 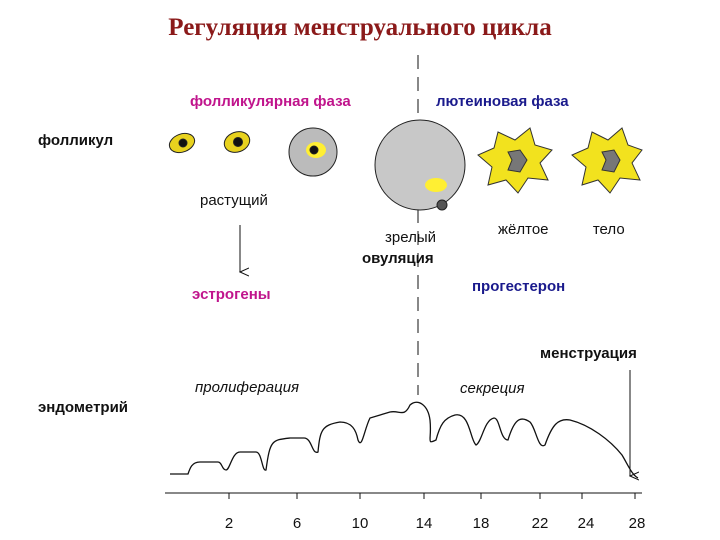 What do you see at coordinates (432, 496) in the screenshot?
I see `day-ticks` at bounding box center [432, 496].